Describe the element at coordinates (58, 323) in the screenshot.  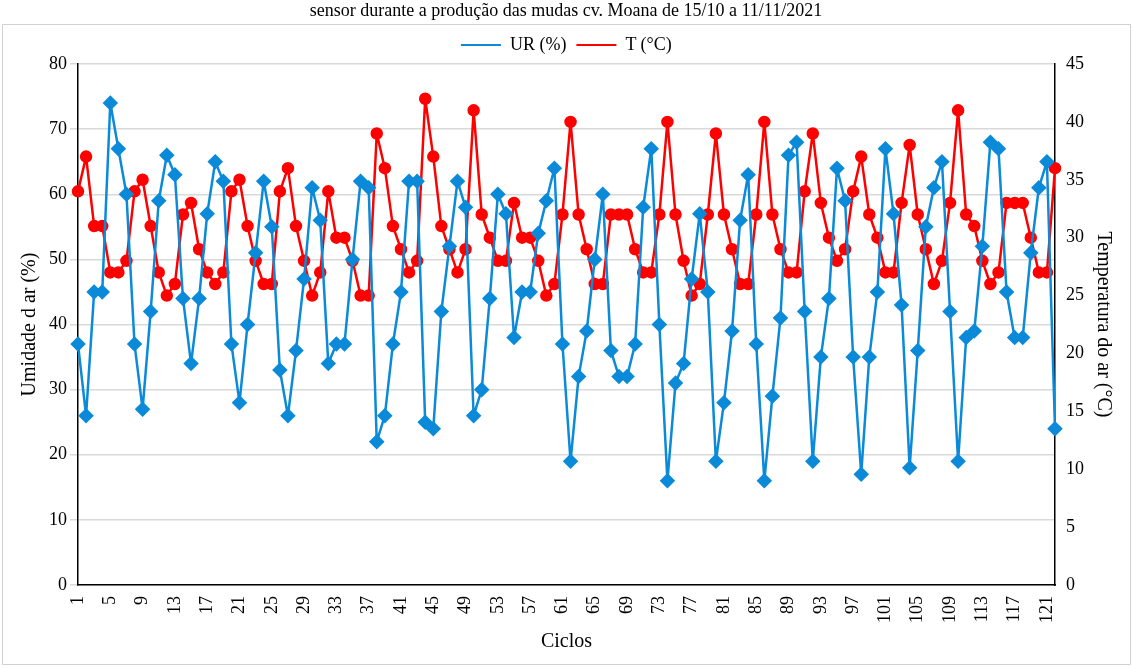
I see `y-tick-label: 40` at that location.